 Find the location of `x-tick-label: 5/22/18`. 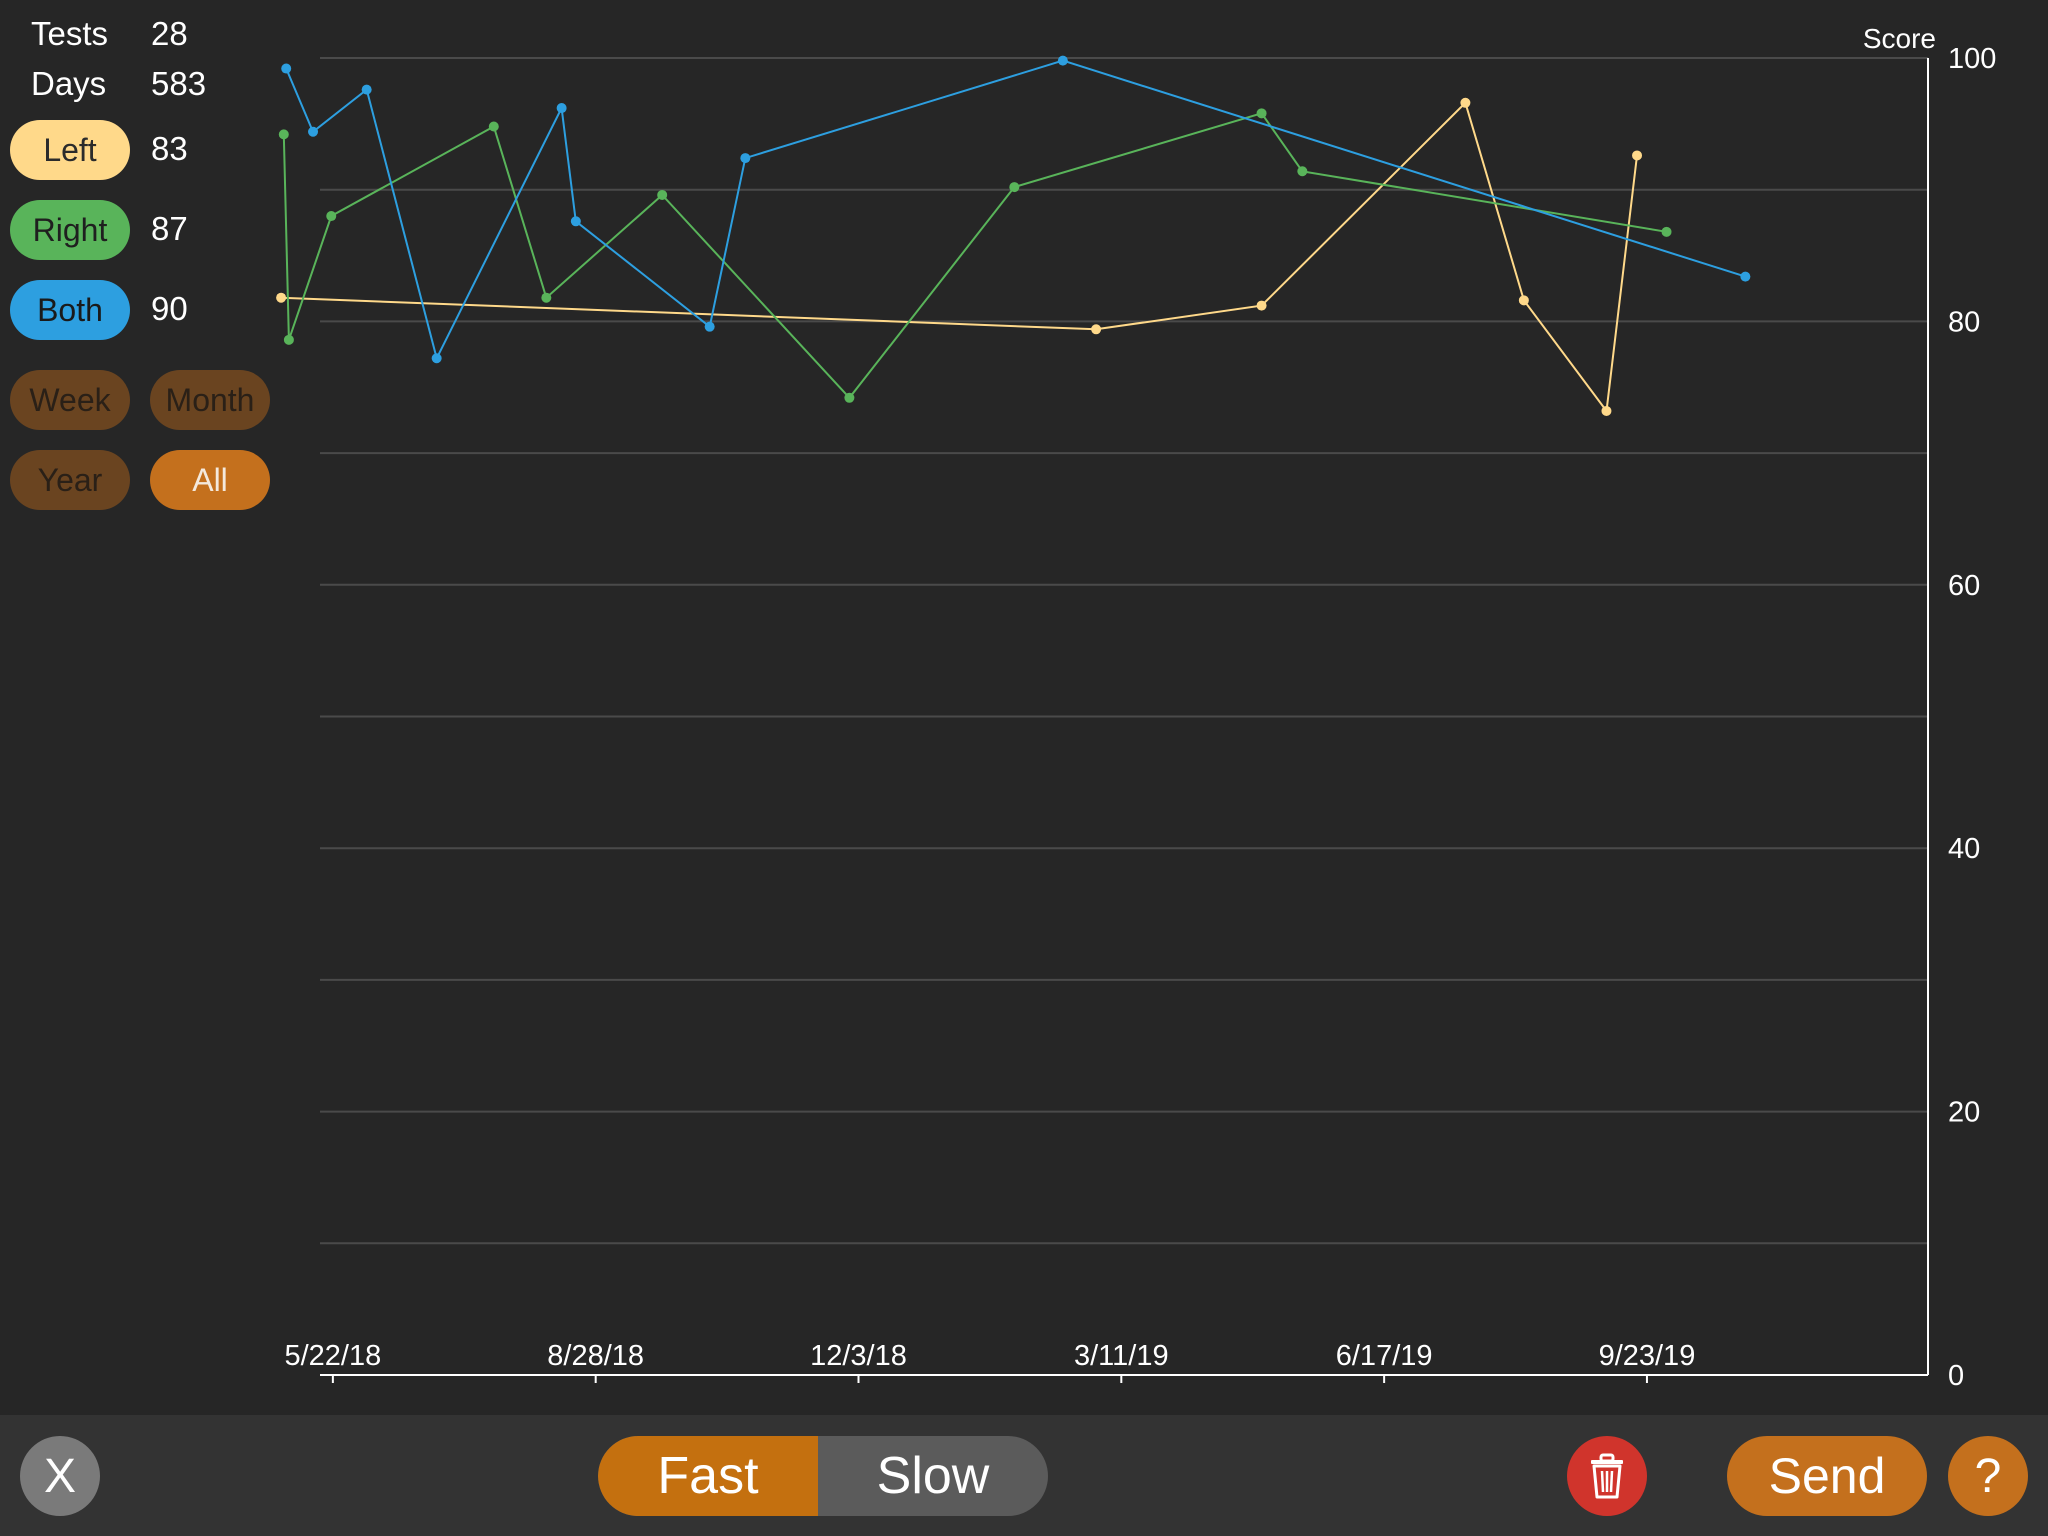

x-tick-label: 5/22/18 is located at coordinates (332, 1356).